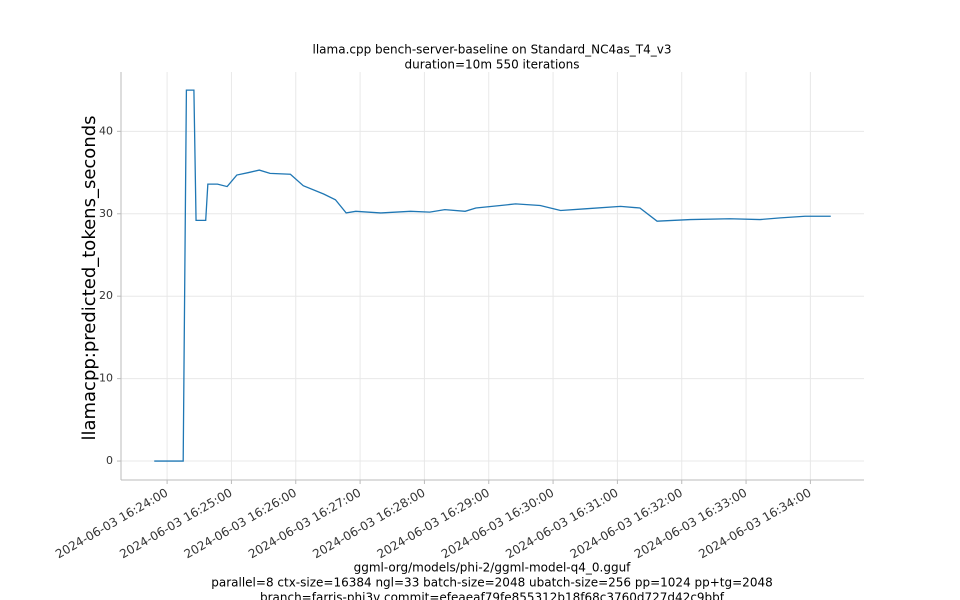 This screenshot has height=600, width=960. What do you see at coordinates (690, 524) in the screenshot?
I see `x-tick-label: 2024-06-03 16:33:00` at bounding box center [690, 524].